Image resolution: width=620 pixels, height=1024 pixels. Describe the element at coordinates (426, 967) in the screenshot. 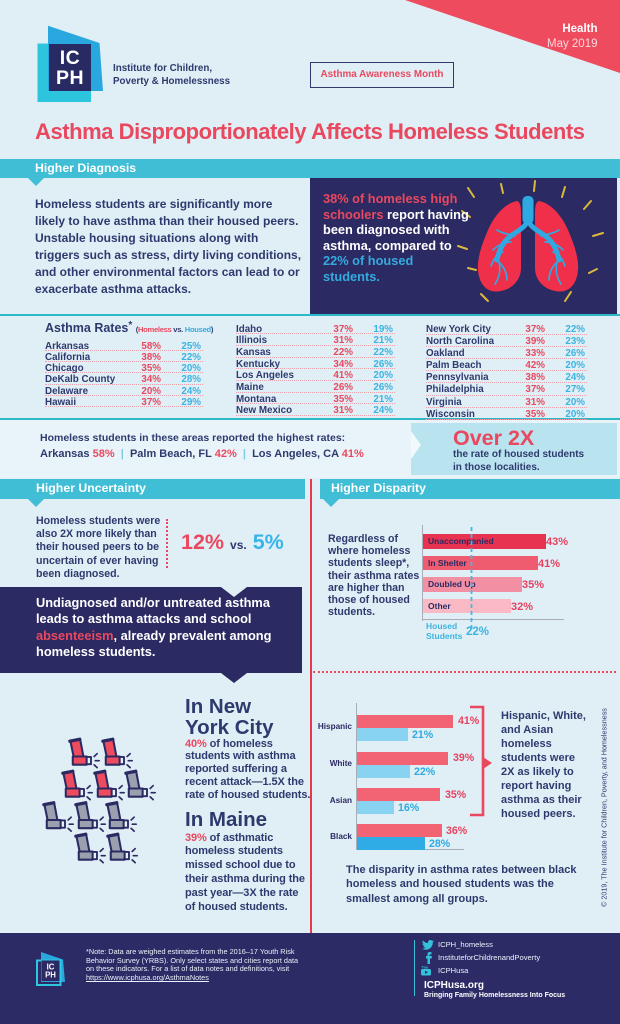

I see `svg-text: You` at that location.